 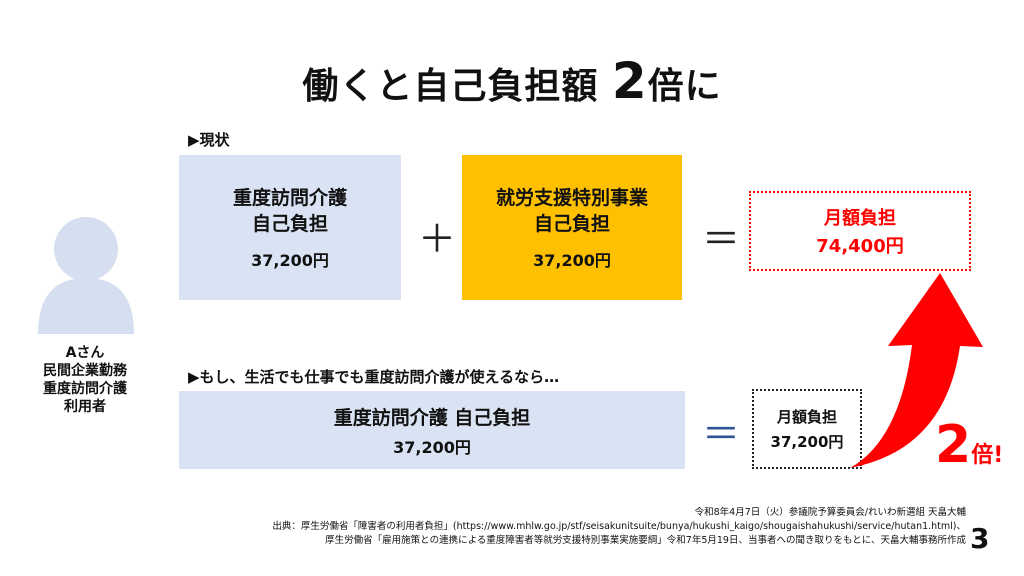 I want to click on double-badge: 2倍!, so click(x=969, y=445).